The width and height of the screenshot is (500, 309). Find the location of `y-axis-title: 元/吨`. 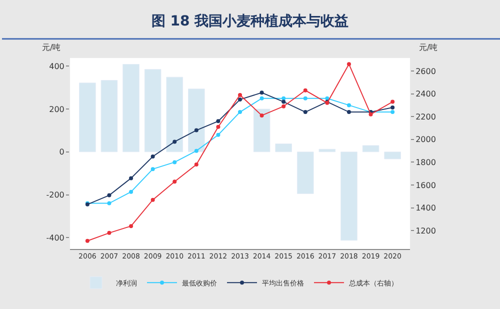

y-axis-title: 元/吨 is located at coordinates (51, 47).